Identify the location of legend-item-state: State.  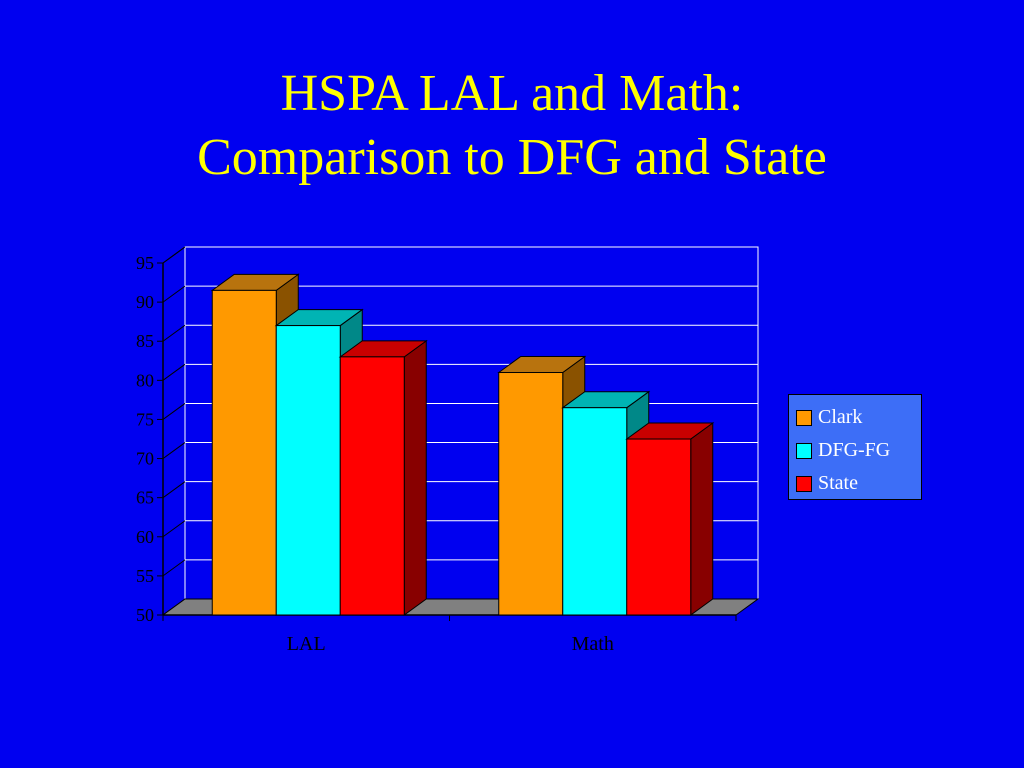
(858, 483).